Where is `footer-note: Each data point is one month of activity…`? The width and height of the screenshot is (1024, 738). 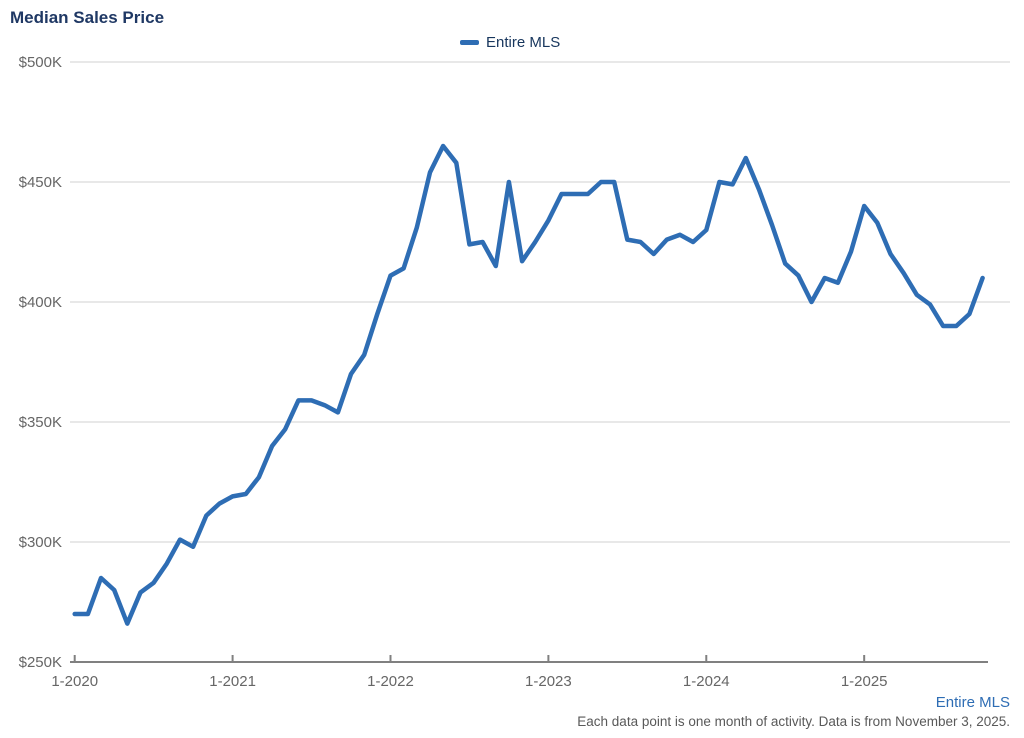
footer-note: Each data point is one month of activity… is located at coordinates (793, 721).